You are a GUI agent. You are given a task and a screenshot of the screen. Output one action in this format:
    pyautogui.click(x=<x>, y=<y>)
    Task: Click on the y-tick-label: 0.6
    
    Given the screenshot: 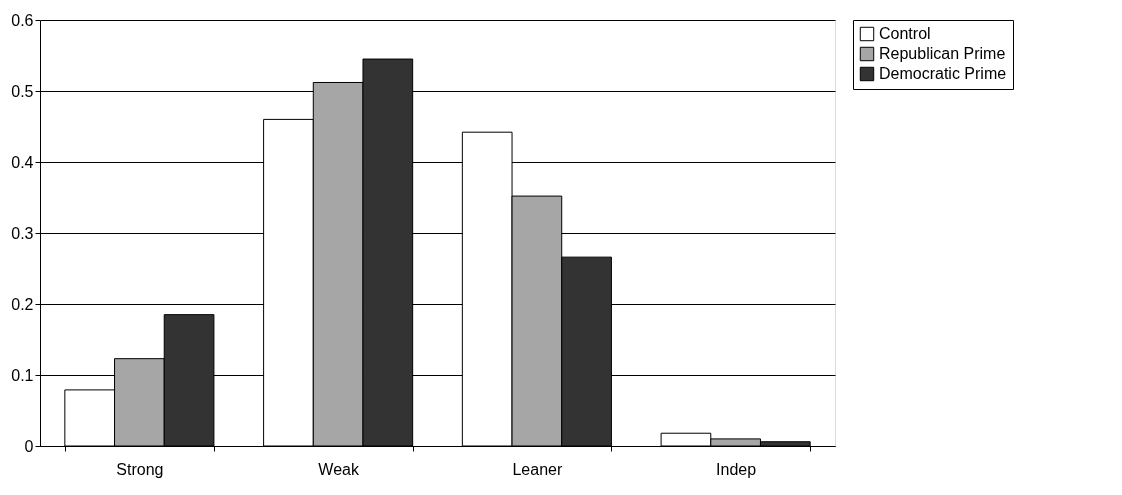 What is the action you would take?
    pyautogui.click(x=22, y=20)
    